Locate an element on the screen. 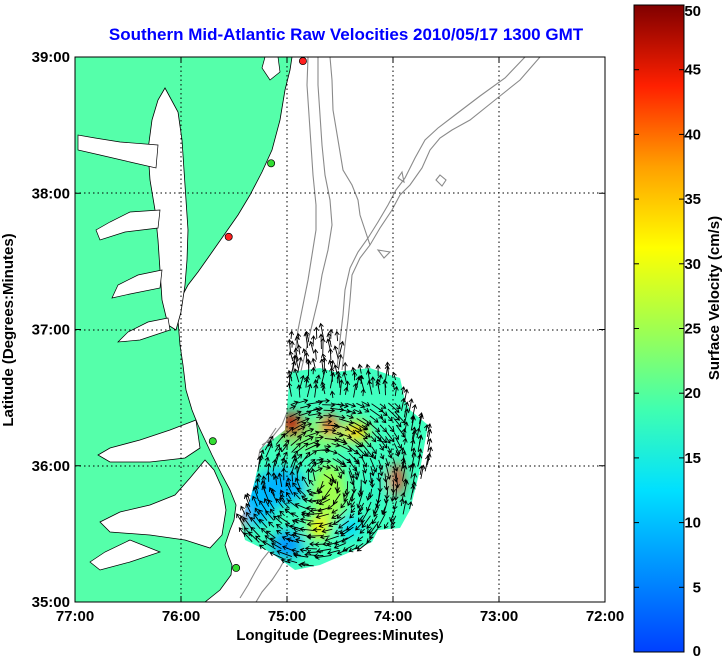 Image resolution: width=724 pixels, height=659 pixels. colorbar-tick-label: 40 is located at coordinates (692, 134).